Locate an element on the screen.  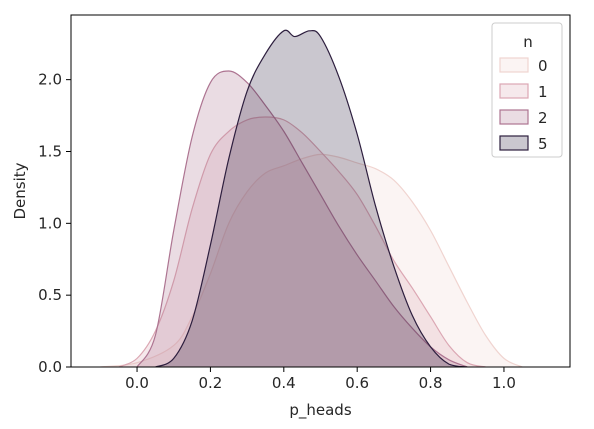
y-axis: 0.0 0.5 1.0 1.5 2.0 is located at coordinates (54, 223).